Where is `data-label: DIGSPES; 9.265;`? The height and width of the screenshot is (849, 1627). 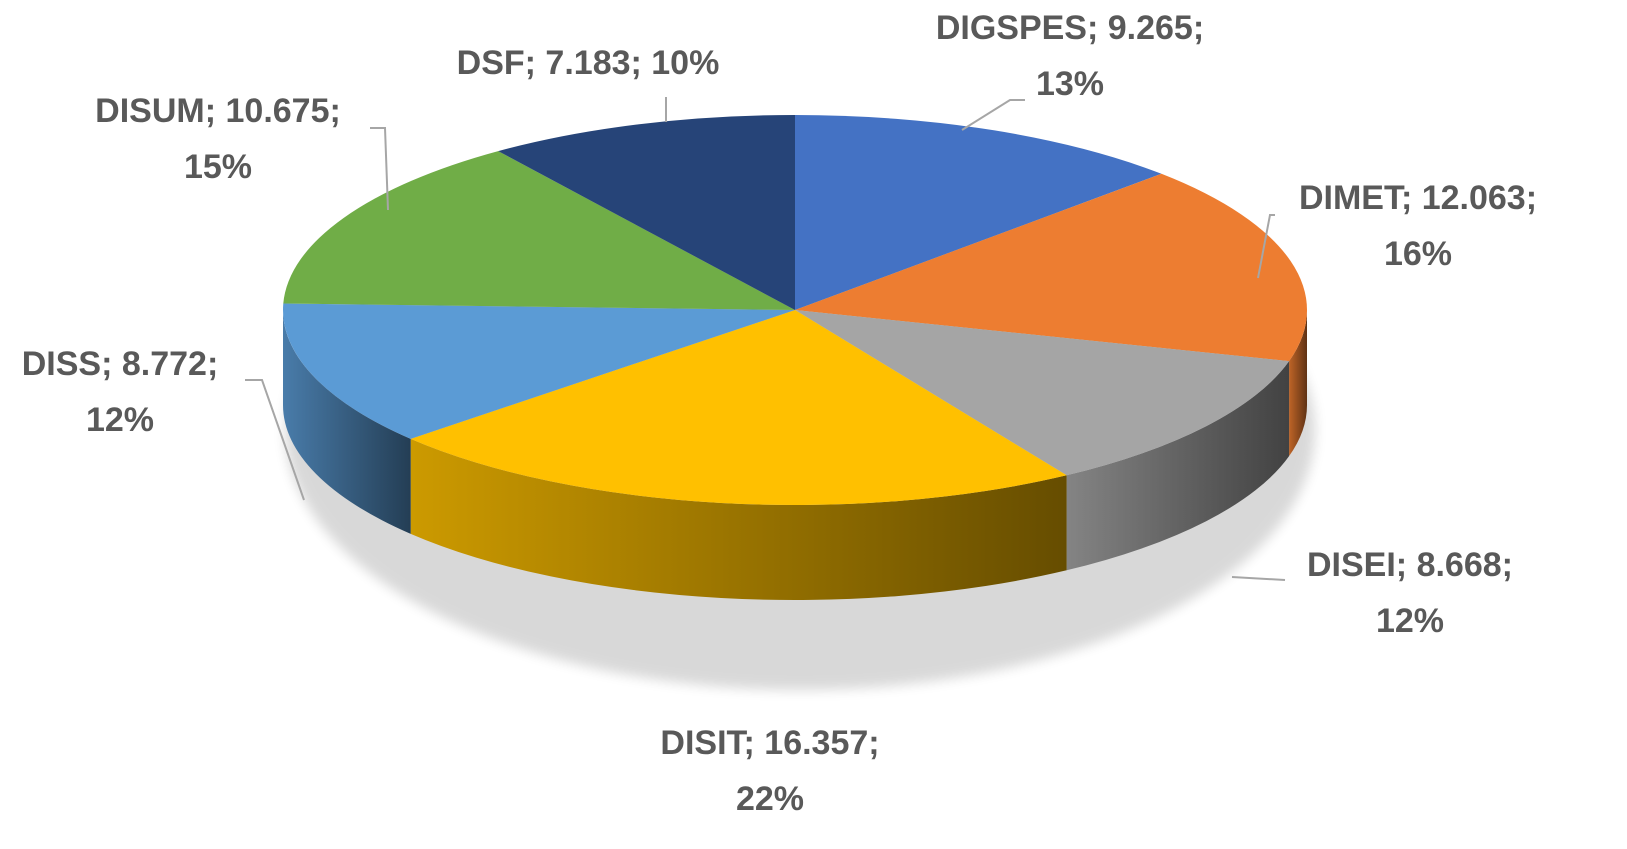
data-label: DIGSPES; 9.265; is located at coordinates (1070, 28).